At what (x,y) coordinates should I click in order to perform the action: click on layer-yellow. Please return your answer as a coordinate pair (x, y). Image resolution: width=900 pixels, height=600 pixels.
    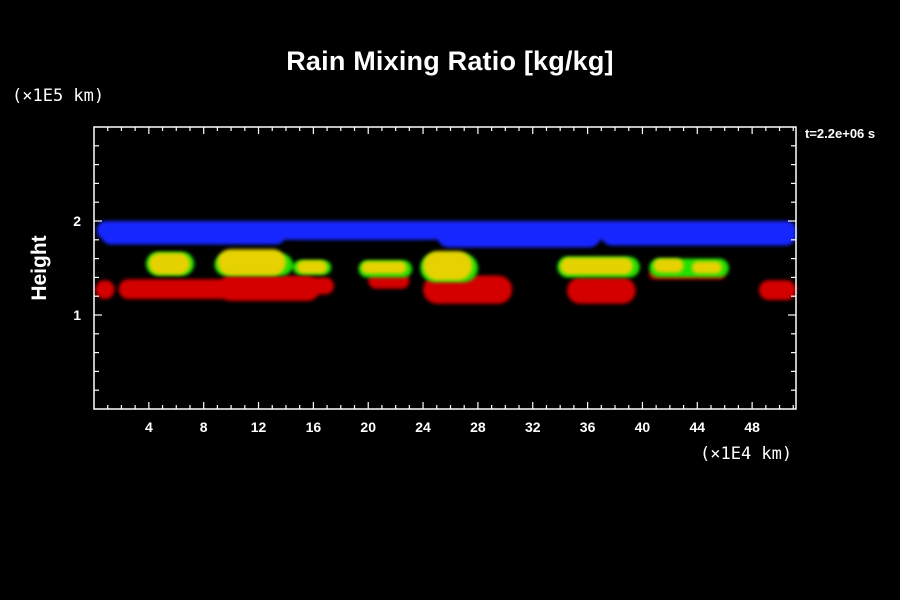
    Looking at the image, I should click on (435, 265).